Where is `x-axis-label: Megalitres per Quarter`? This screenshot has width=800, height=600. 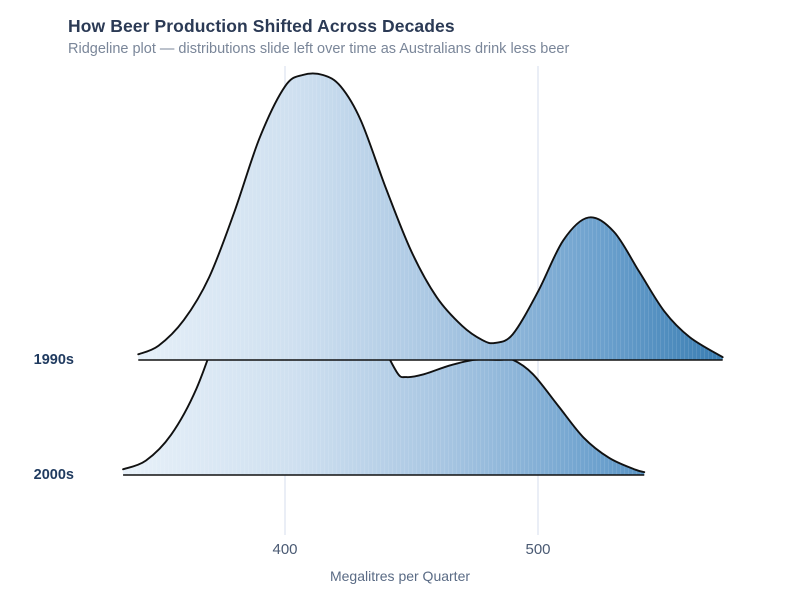
x-axis-label: Megalitres per Quarter is located at coordinates (400, 576).